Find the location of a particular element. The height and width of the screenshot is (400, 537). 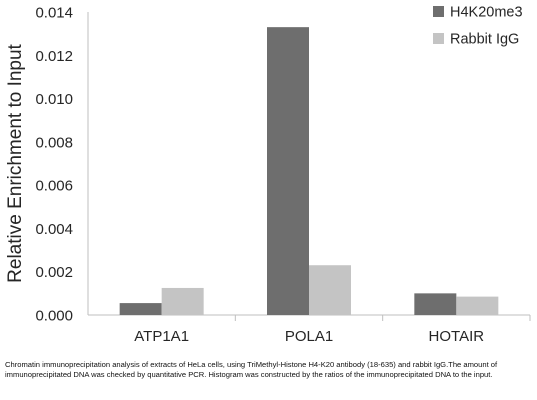

x-tick-label: HOTAIR is located at coordinates (457, 336).